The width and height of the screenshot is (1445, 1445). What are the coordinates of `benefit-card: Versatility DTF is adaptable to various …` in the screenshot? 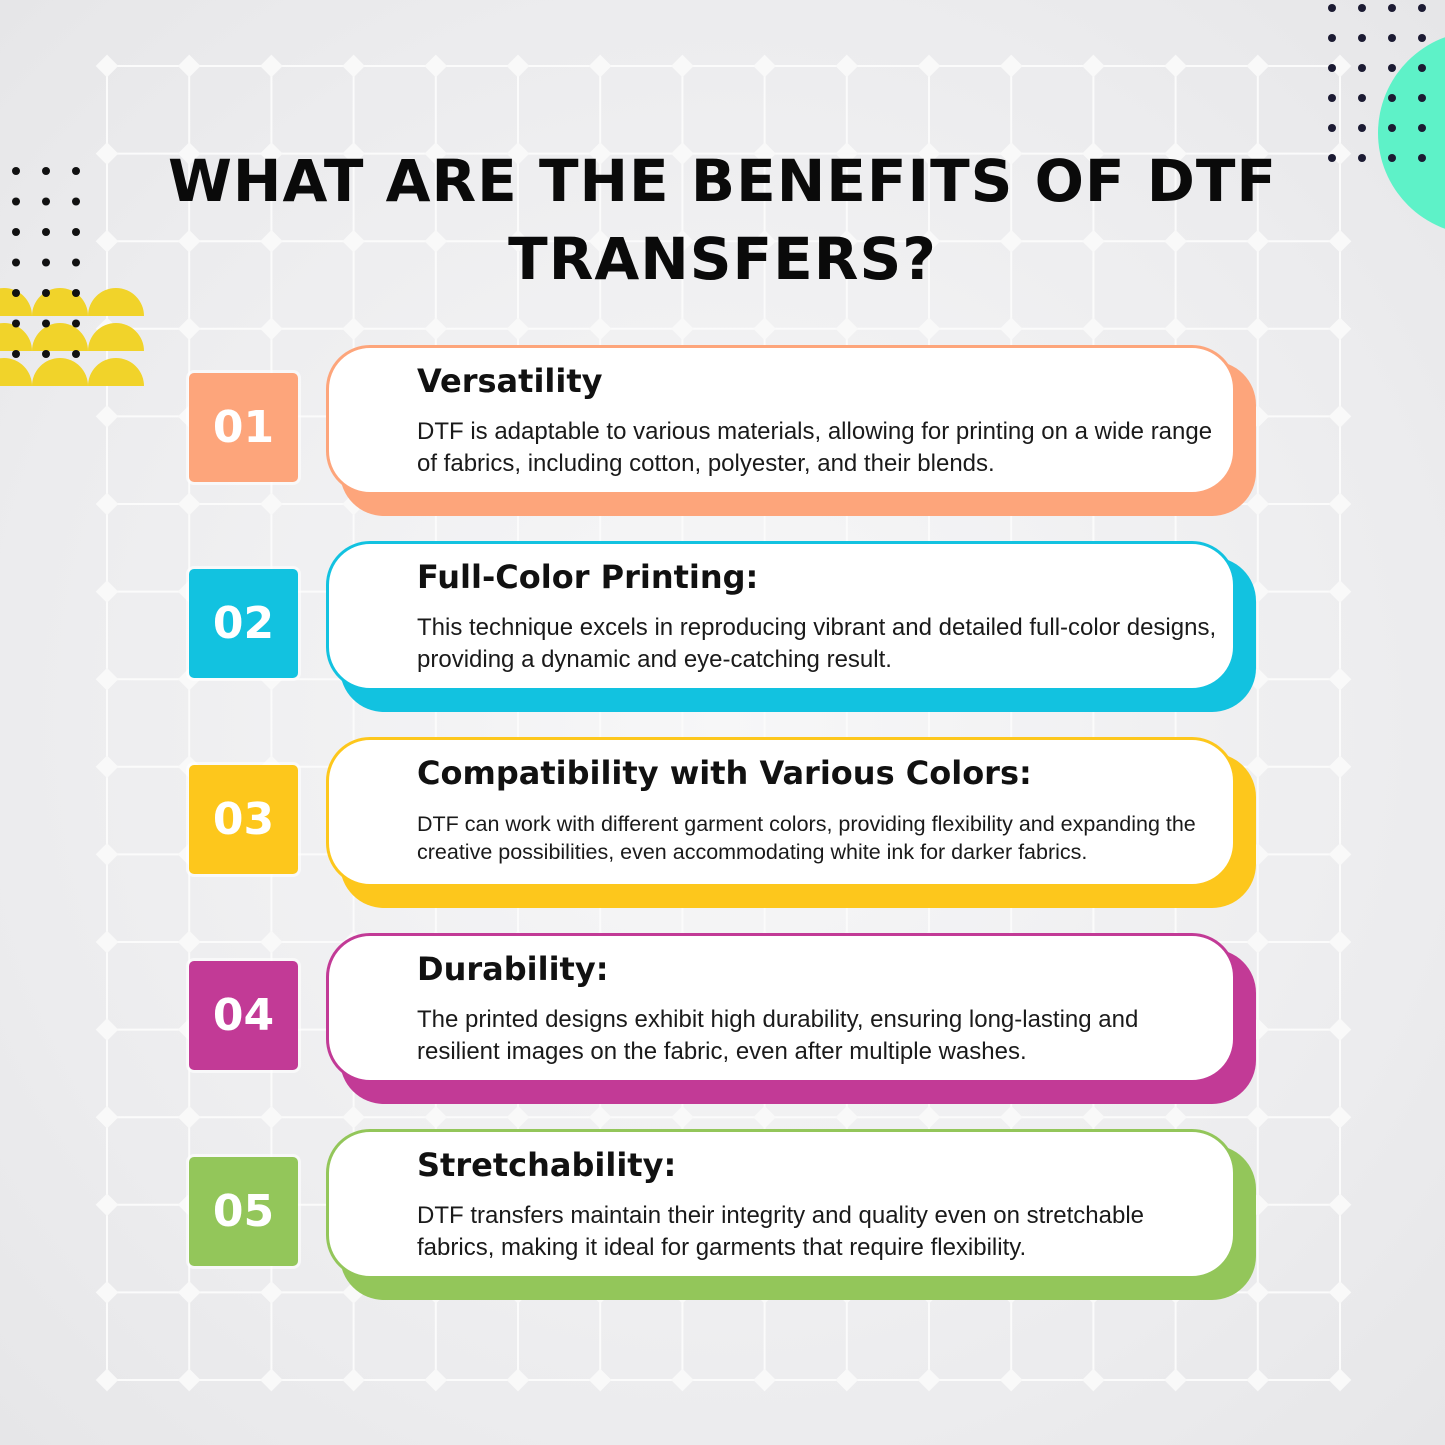 It's located at (781, 420).